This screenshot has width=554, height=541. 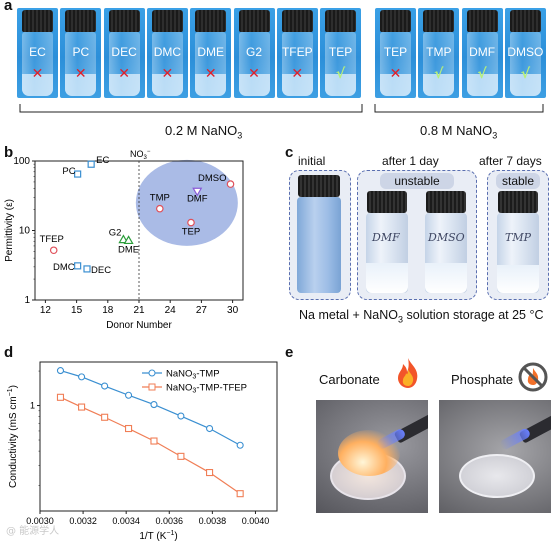 I want to click on vial-cap-dmso, so click(x=446, y=202).